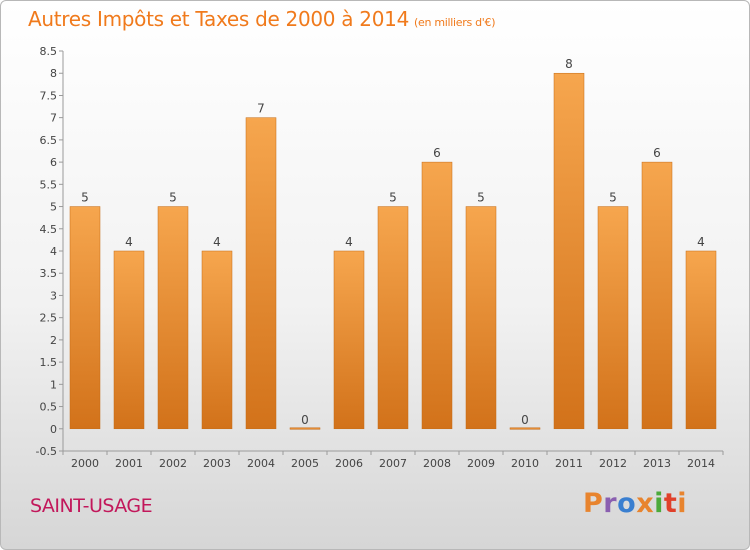 This screenshot has height=550, width=750. Describe the element at coordinates (610, 503) in the screenshot. I see `logo-letter: r` at that location.